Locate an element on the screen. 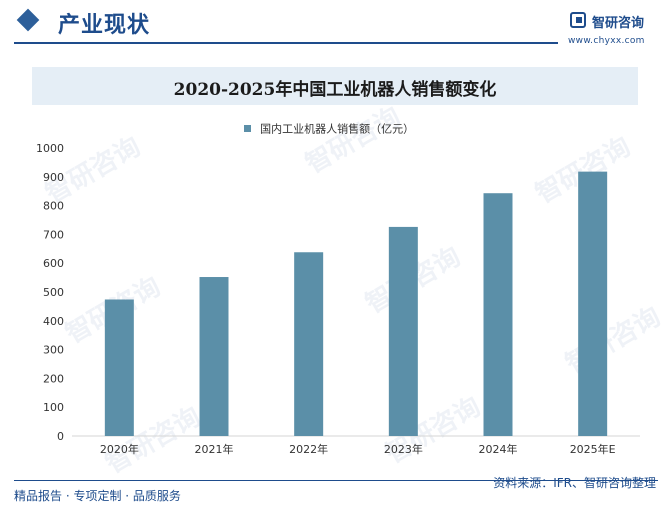 This screenshot has height=507, width=670. chart-title-band: 2020-2025年中国工业机器人销售额变化 is located at coordinates (335, 86).